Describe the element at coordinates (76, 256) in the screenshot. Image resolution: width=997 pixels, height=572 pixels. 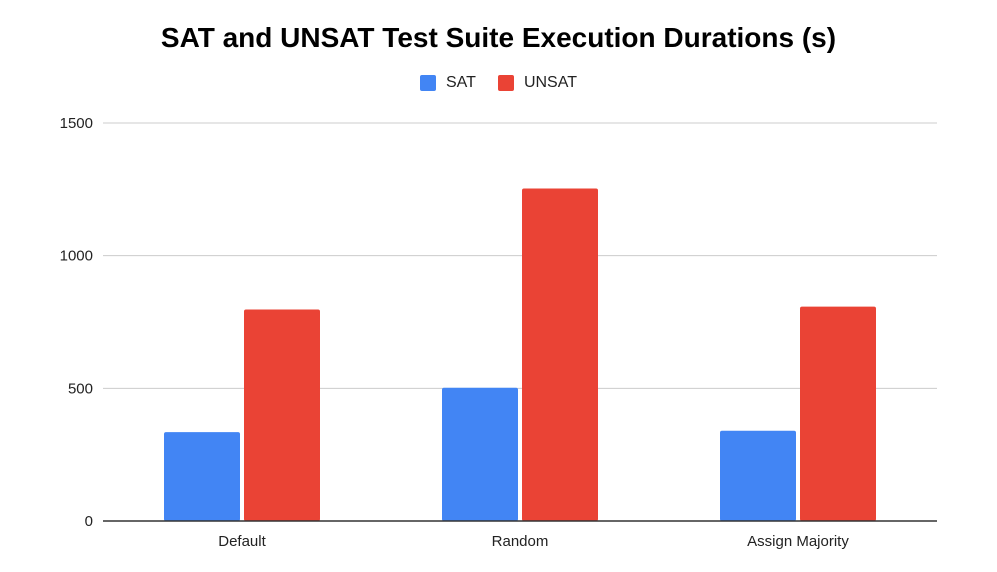
I see `y-tick-label-1000: 1000` at that location.